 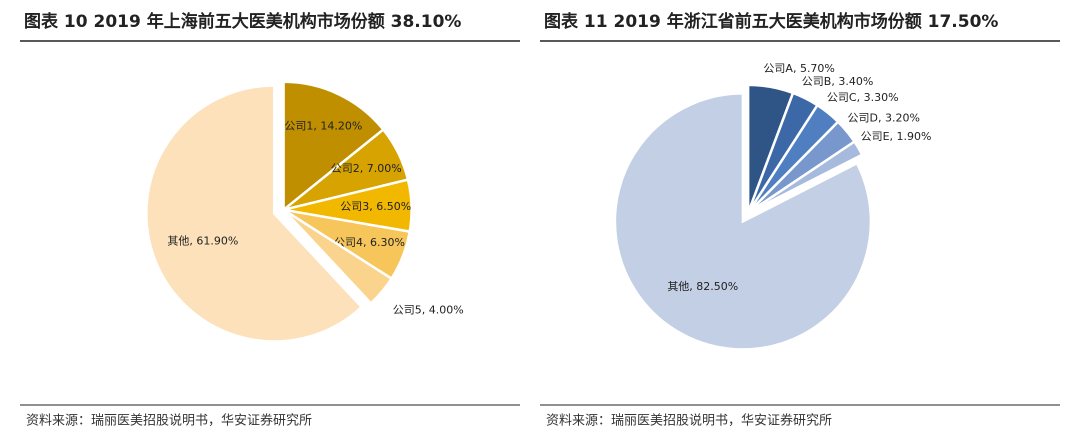 What do you see at coordinates (323, 126) in the screenshot?
I see `data-label: 公司1, 14.20%` at bounding box center [323, 126].